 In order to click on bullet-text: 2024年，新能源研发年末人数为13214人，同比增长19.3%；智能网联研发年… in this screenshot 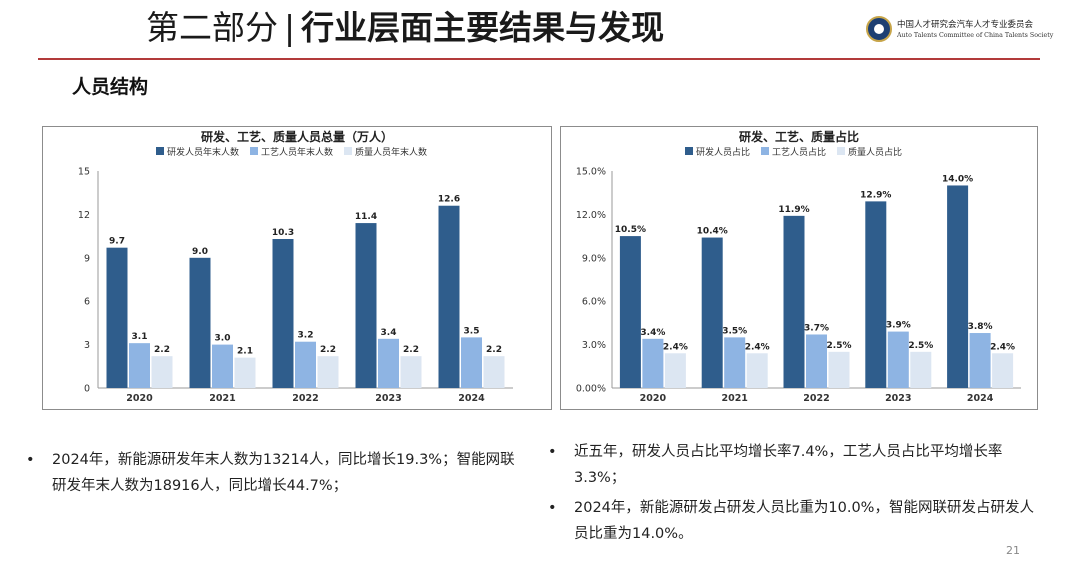, I will do `click(283, 473)`.